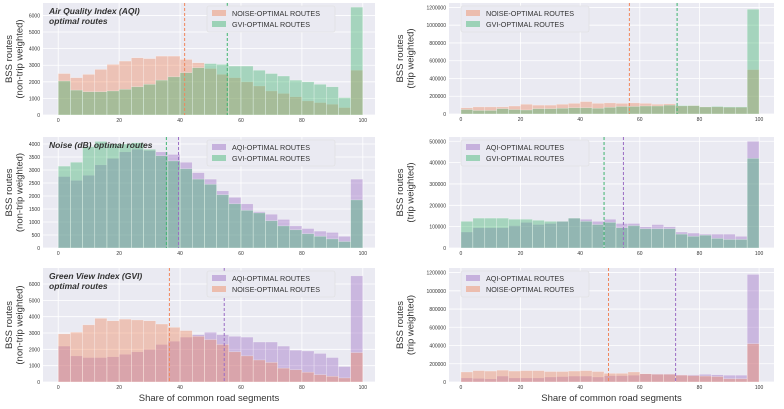 This screenshot has width=784, height=409. What do you see at coordinates (444, 115) in the screenshot?
I see `y-tick-label: 0` at bounding box center [444, 115].